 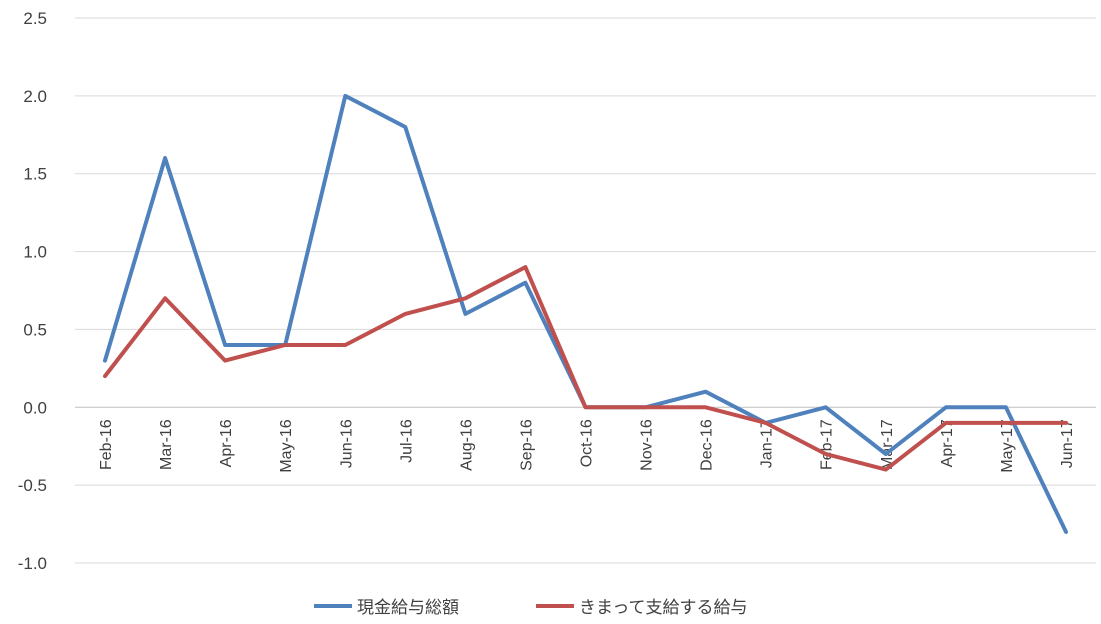 What do you see at coordinates (346, 443) in the screenshot?
I see `x-tick-label: Jun-16` at bounding box center [346, 443].